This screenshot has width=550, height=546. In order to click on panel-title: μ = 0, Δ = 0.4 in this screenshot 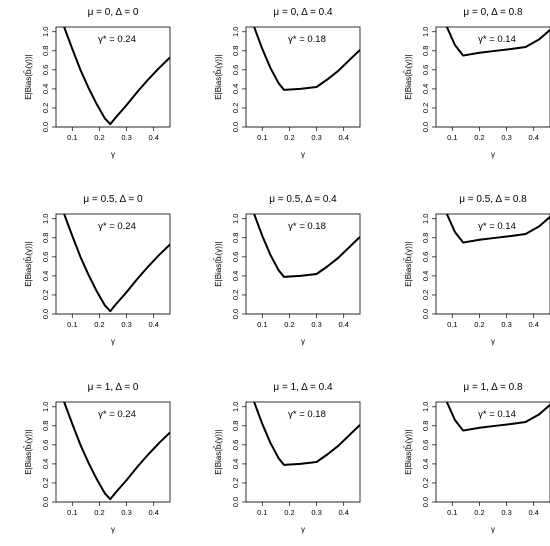, I will do `click(303, 12)`.